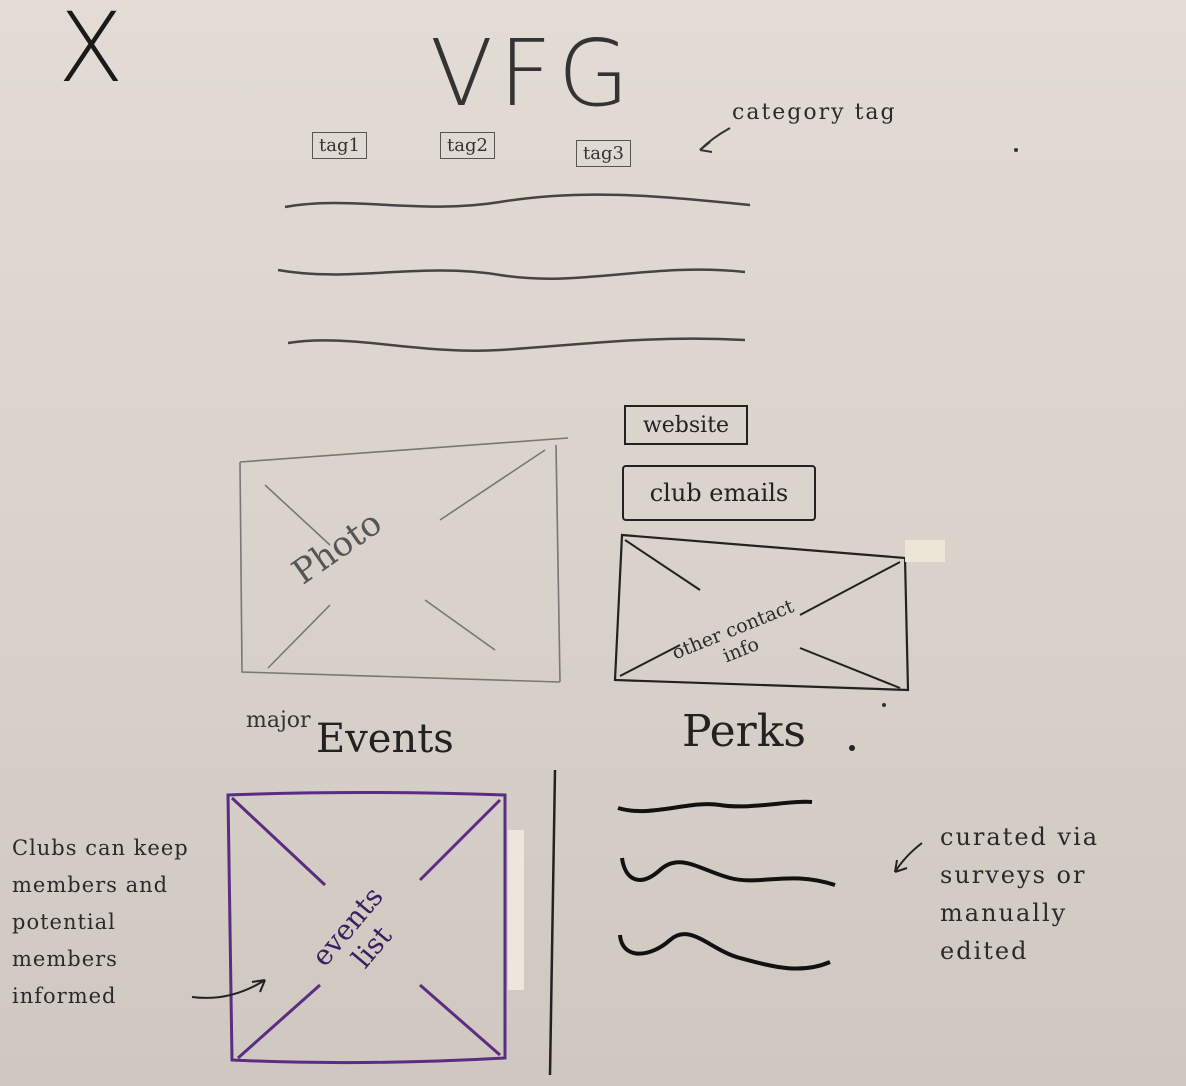  What do you see at coordinates (339, 145) in the screenshot?
I see `tag-1: tag1` at bounding box center [339, 145].